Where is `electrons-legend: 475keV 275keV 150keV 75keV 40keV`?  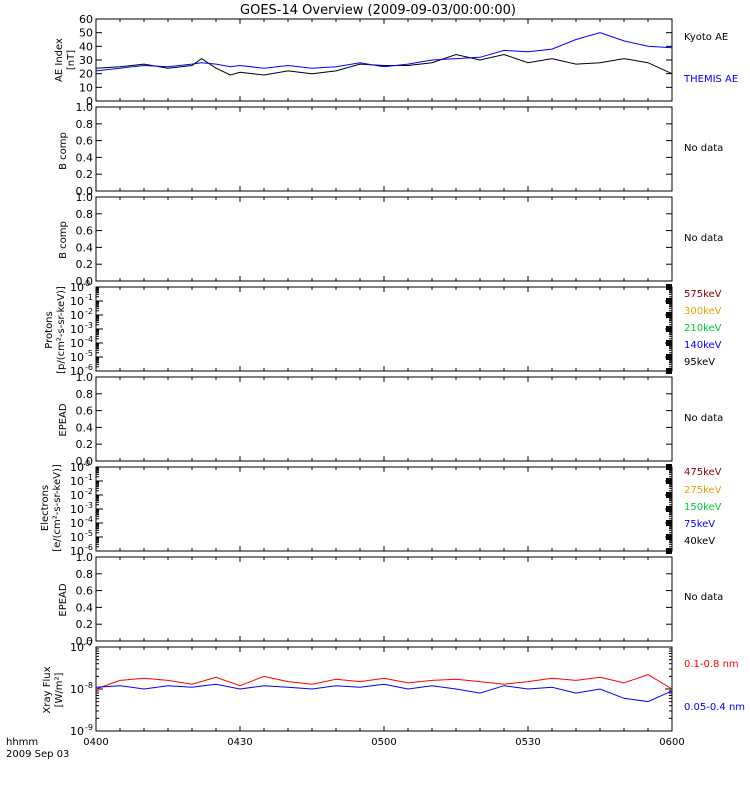
electrons-legend: 475keV 275keV 150keV 75keV 40keV is located at coordinates (703, 507).